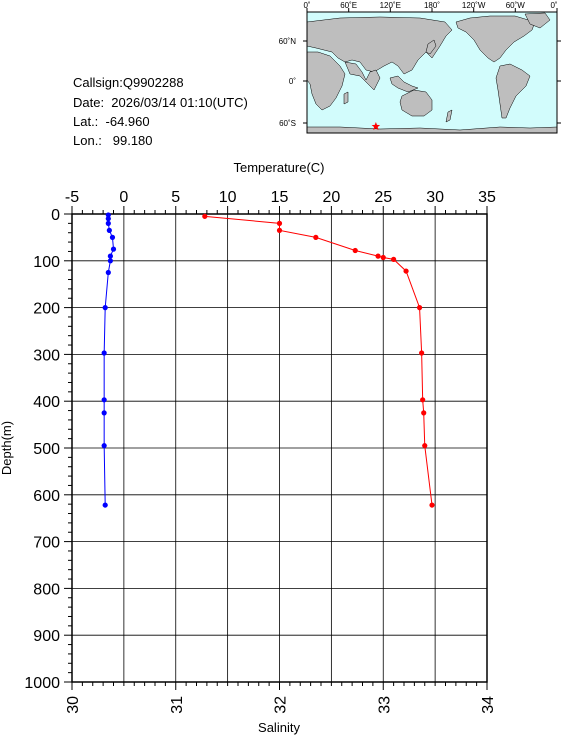 The width and height of the screenshot is (564, 736). What do you see at coordinates (72, 197) in the screenshot?
I see `temperature-tick-label: -5` at bounding box center [72, 197].